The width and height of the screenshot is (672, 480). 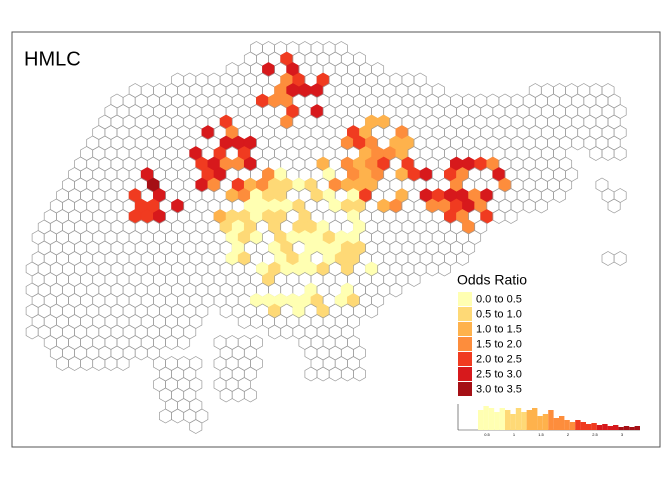 I want to click on legend-label: 0.0 to 0.5, so click(x=499, y=299).